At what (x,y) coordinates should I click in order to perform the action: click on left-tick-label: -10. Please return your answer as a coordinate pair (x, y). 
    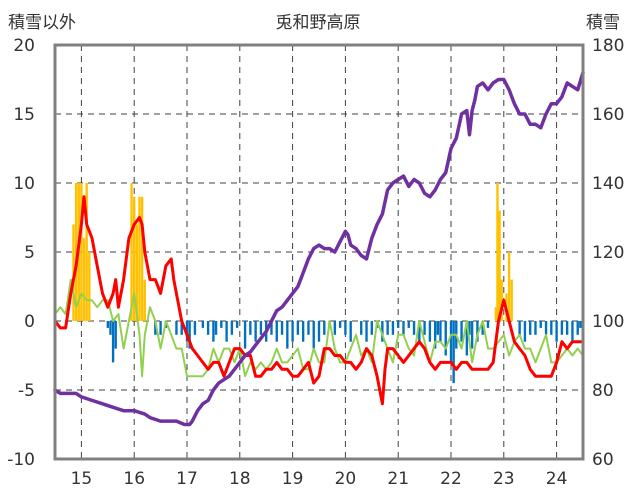
    Looking at the image, I should click on (21, 460).